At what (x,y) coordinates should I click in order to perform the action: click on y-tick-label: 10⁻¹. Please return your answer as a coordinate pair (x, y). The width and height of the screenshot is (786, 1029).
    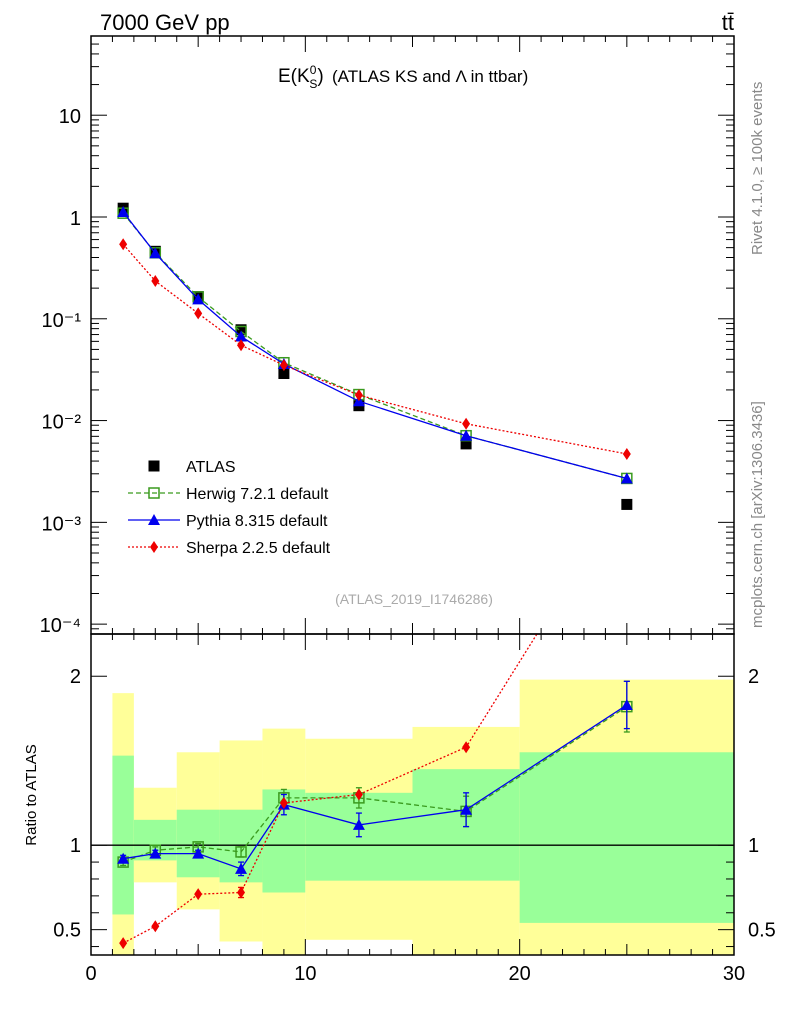
    Looking at the image, I should click on (62, 321).